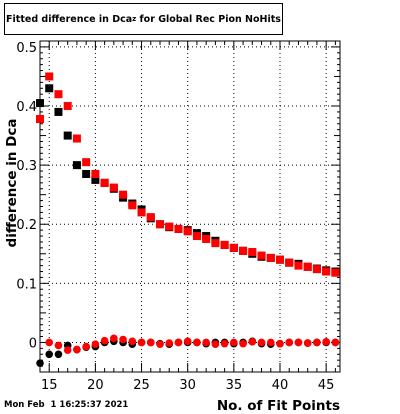 Image resolution: width=400 pixels, height=414 pixels. Describe the element at coordinates (326, 385) in the screenshot. I see `x-tick-label: 45` at that location.